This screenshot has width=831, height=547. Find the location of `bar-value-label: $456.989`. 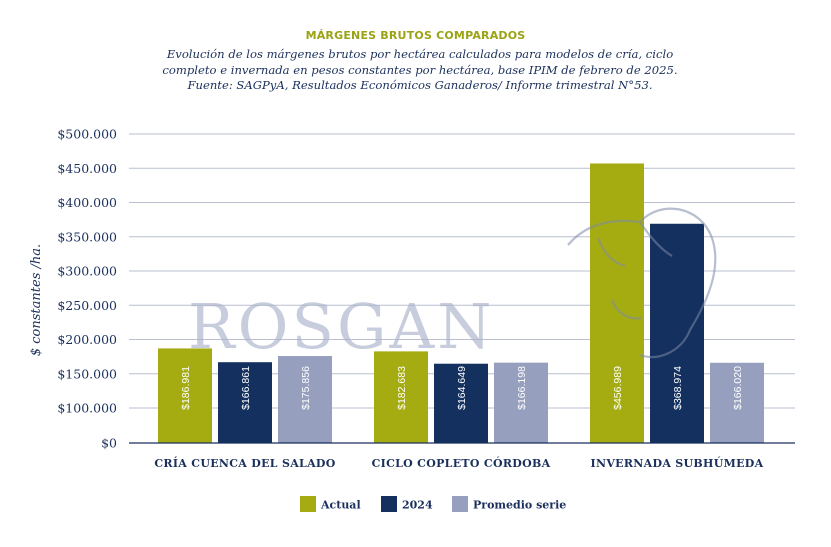

bar-value-label: $456.989 is located at coordinates (618, 388).